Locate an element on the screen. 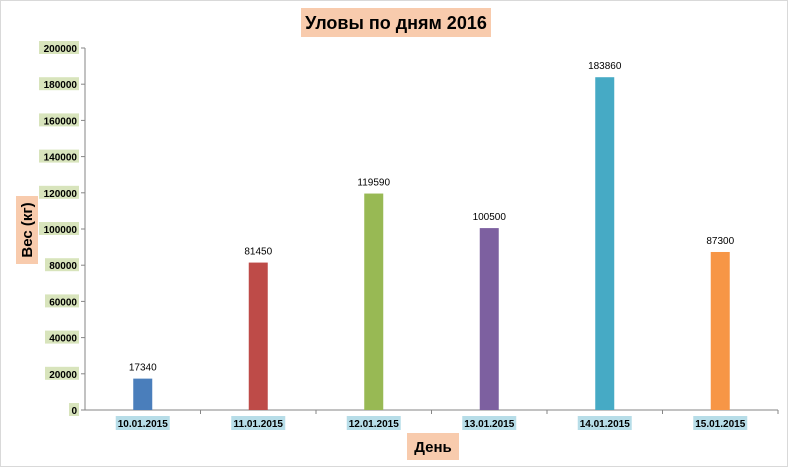  y-tick-label: 100000 is located at coordinates (61, 230).